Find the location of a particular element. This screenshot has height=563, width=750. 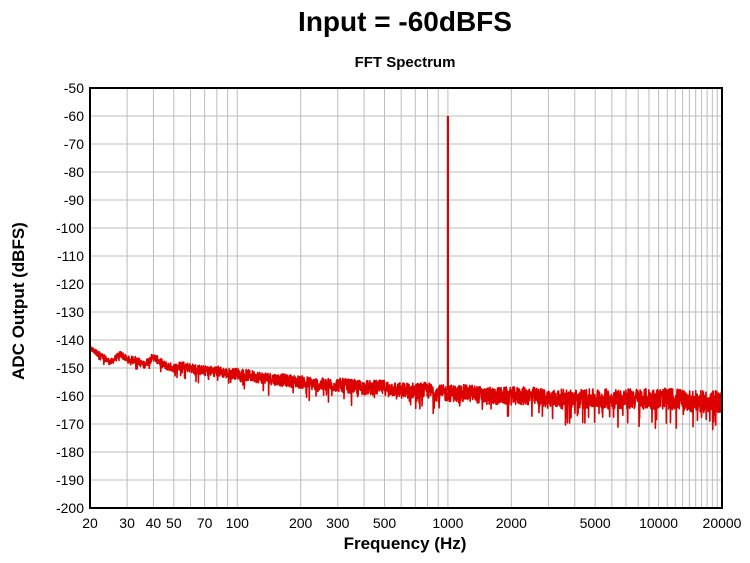

y-tick-label: -130 is located at coordinates (70, 312).